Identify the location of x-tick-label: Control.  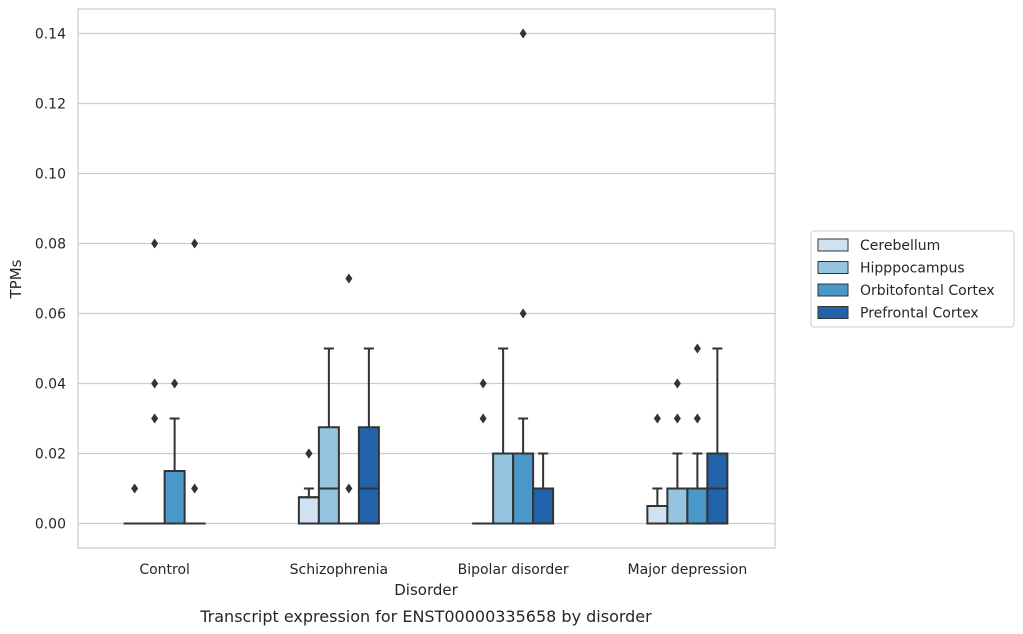
(164, 570).